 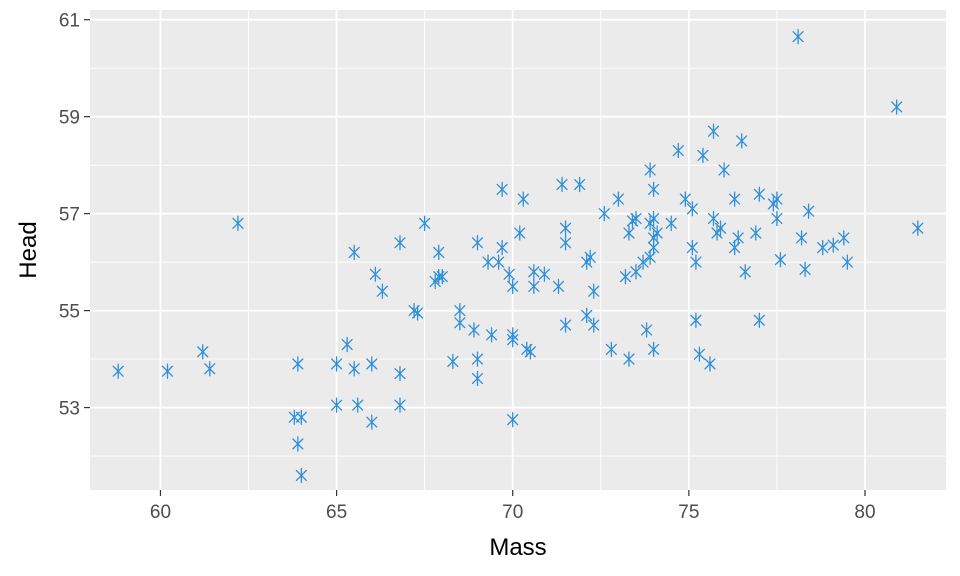 I want to click on x-tick-label: 75, so click(x=688, y=512).